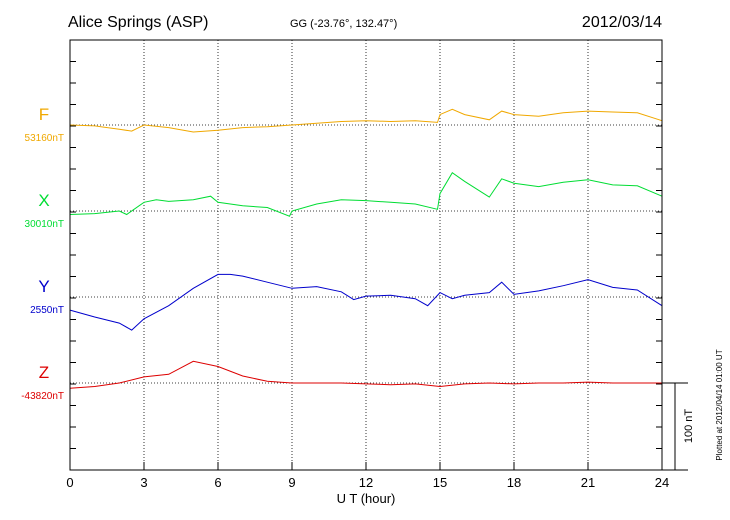 The image size is (730, 520). I want to click on x-tick-label: 15, so click(440, 482).